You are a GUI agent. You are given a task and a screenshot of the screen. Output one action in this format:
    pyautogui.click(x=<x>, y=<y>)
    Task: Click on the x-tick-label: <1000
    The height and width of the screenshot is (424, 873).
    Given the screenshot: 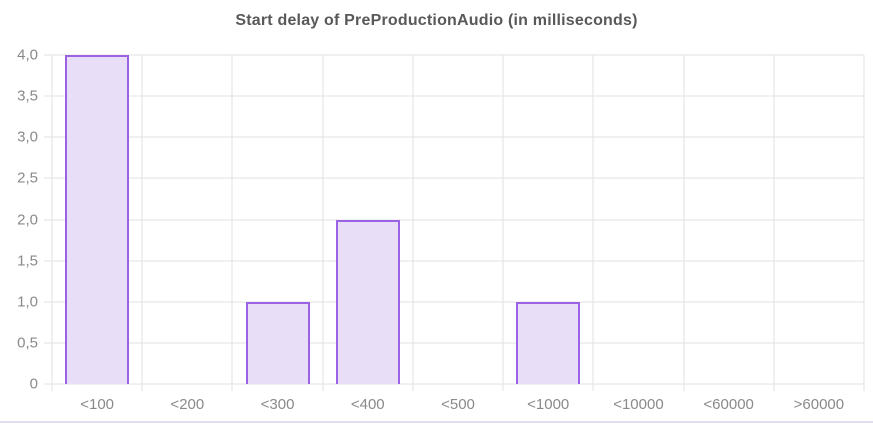 What is the action you would take?
    pyautogui.click(x=548, y=404)
    